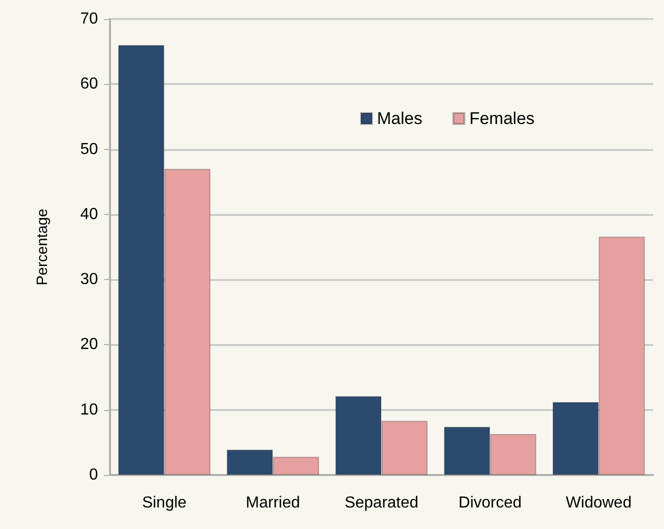 The image size is (664, 529). What do you see at coordinates (164, 503) in the screenshot?
I see `x-tick-label: Single` at bounding box center [164, 503].